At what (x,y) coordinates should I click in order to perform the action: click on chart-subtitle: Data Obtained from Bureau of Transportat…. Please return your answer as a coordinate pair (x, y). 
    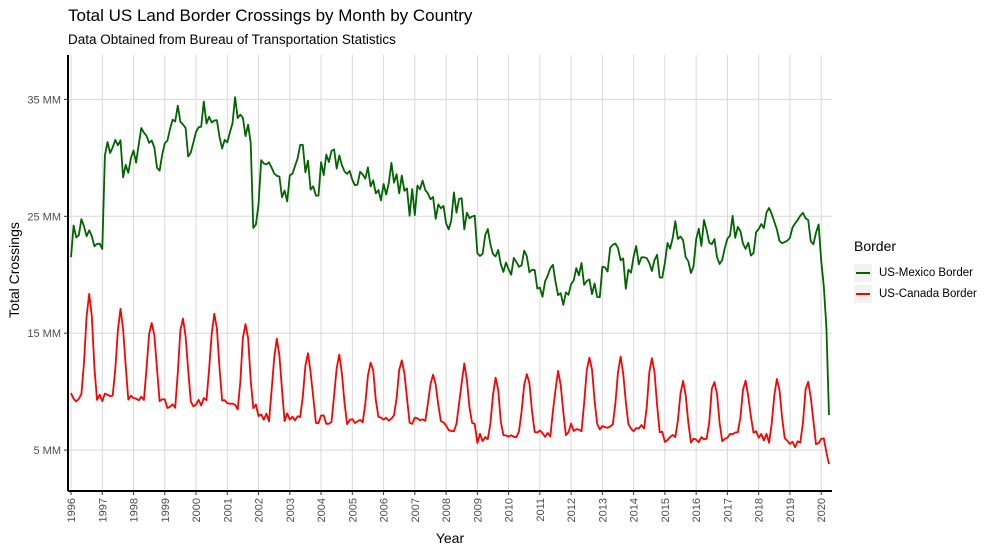
    Looking at the image, I should click on (232, 39).